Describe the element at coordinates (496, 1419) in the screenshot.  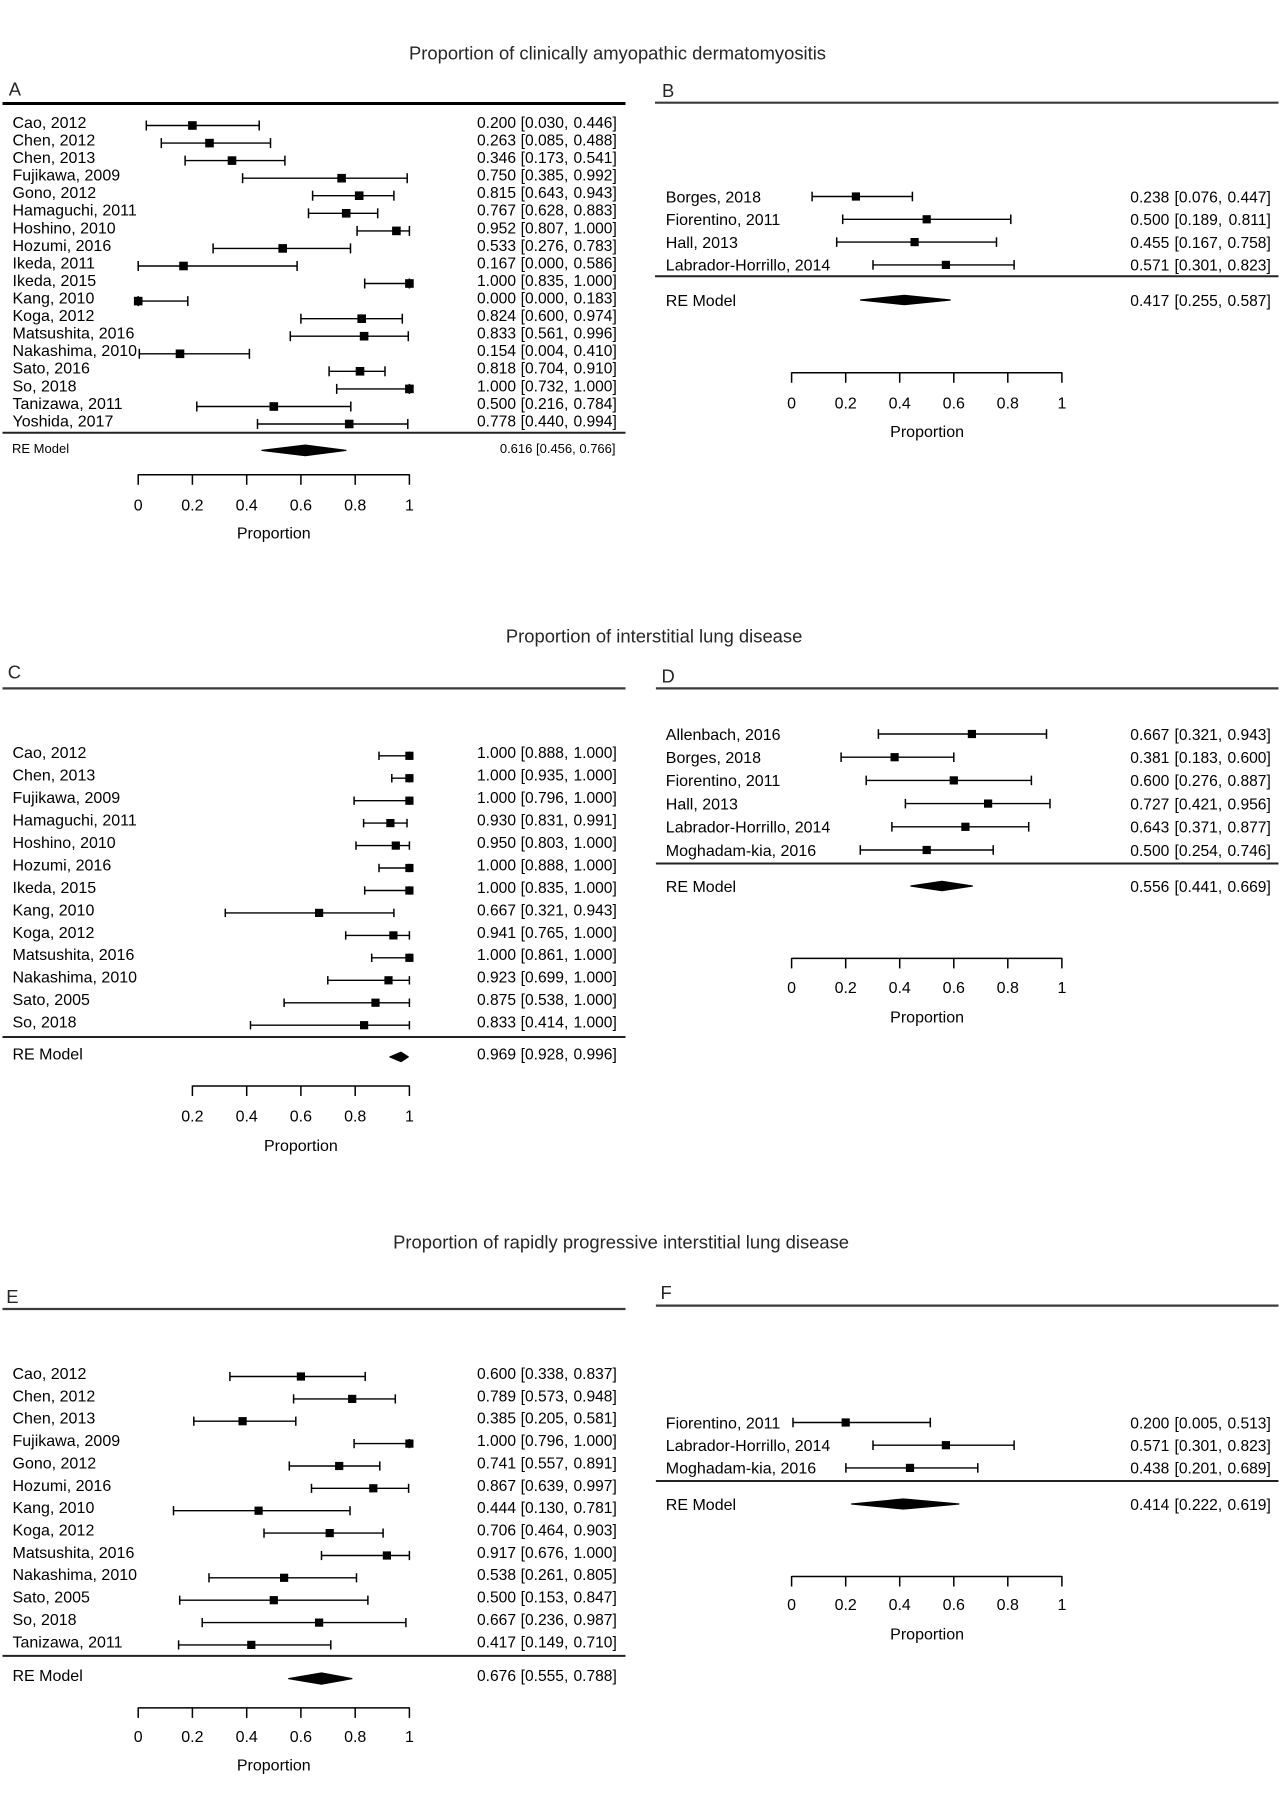
I see `svg-text: 0.385` at that location.